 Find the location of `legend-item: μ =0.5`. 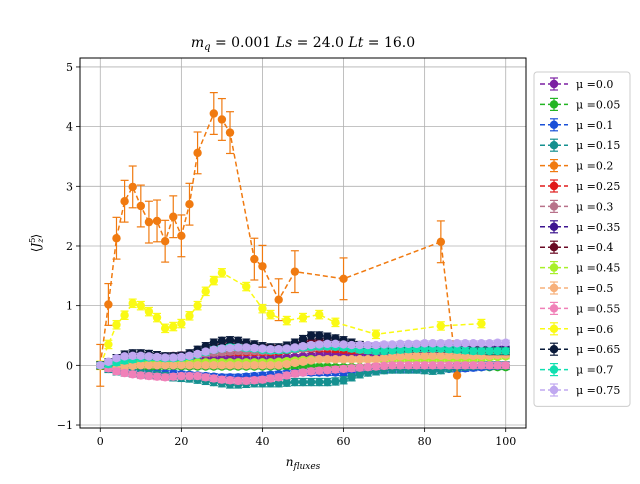

legend-item: μ =0.5 is located at coordinates (576, 288).